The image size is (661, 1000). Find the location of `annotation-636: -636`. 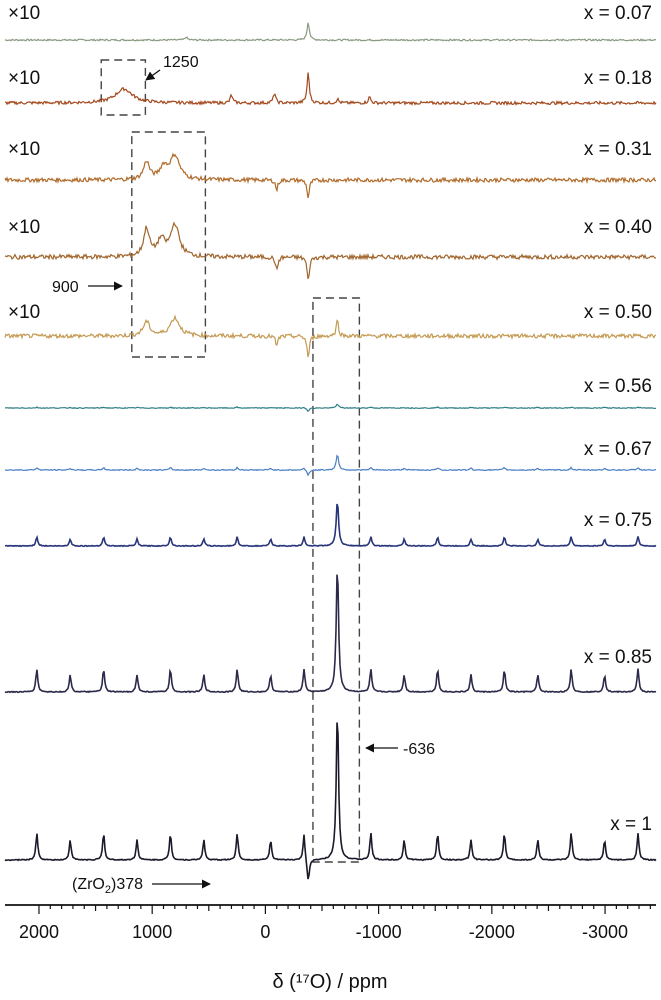

annotation-636: -636 is located at coordinates (419, 749).